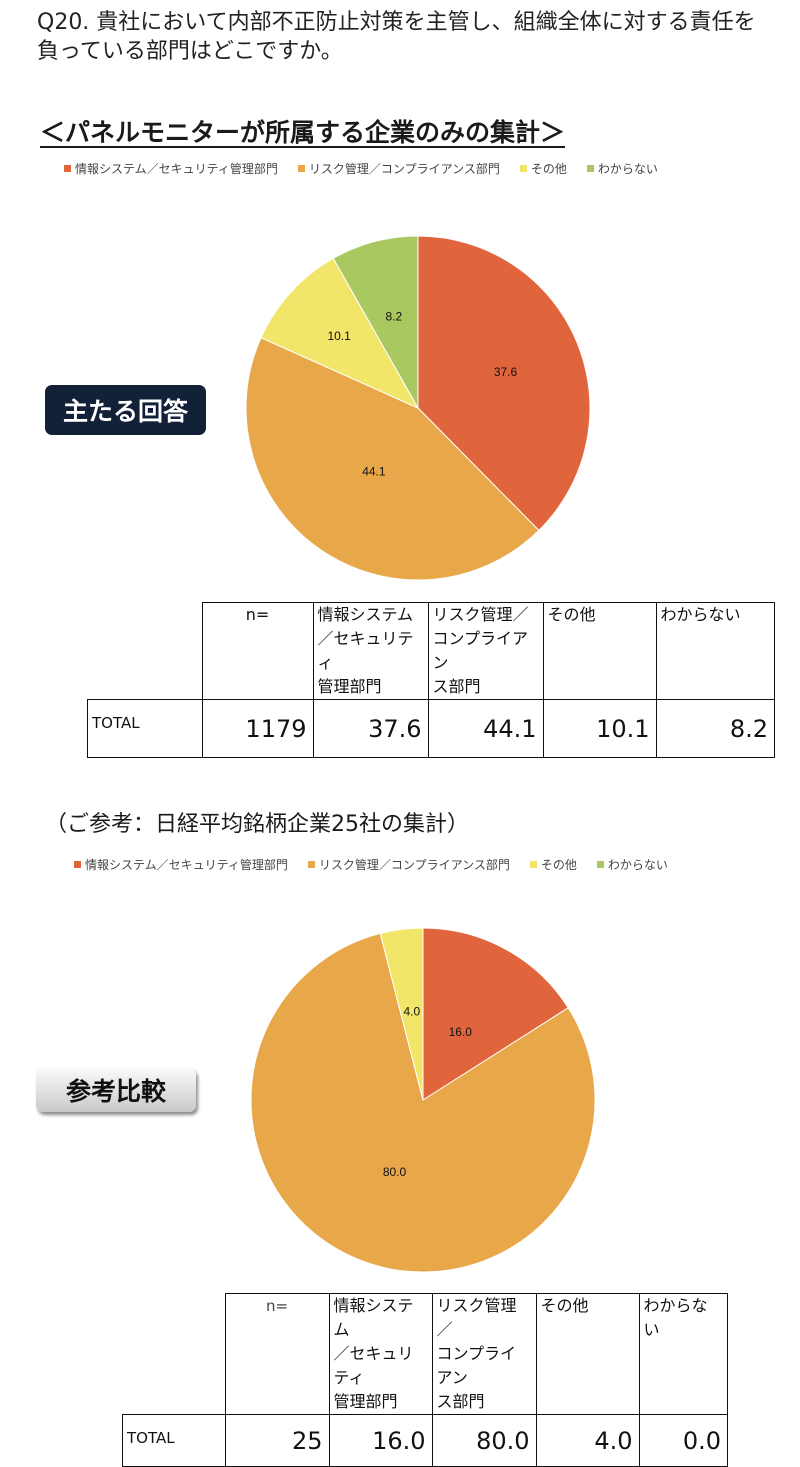 This screenshot has width=800, height=1467. What do you see at coordinates (484, 1440) in the screenshot?
I see `cell-risk: 80.0` at bounding box center [484, 1440].